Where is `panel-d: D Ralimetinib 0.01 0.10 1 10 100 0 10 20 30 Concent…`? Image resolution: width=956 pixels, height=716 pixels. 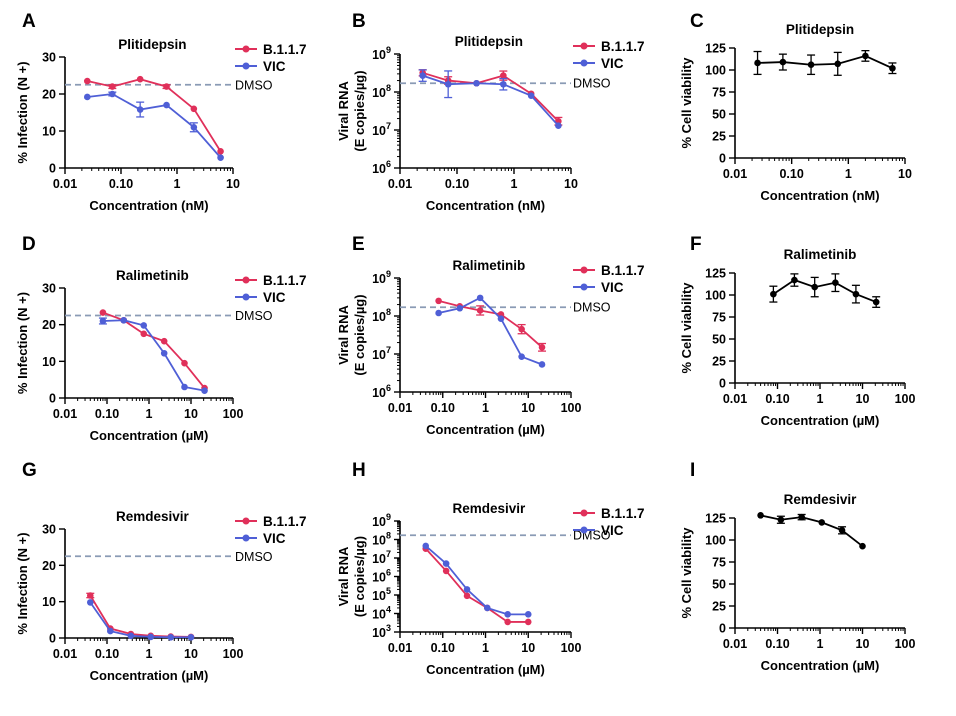 panel-d: D Ralimetinib 0.01 0.10 1 10 100 0 10 20 30 Concent… is located at coordinates (161, 338).